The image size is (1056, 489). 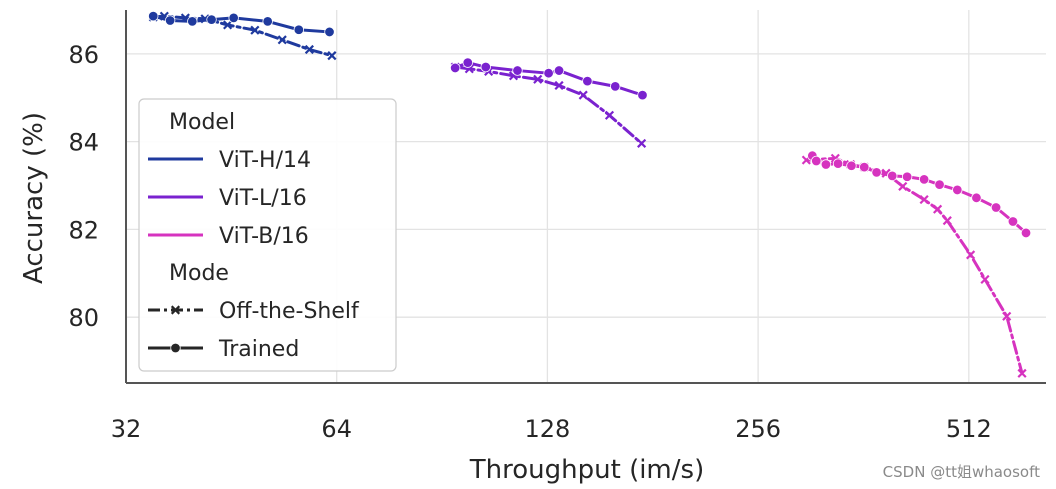 I want to click on y-axis-label: Accuracy (%), so click(x=34, y=198).